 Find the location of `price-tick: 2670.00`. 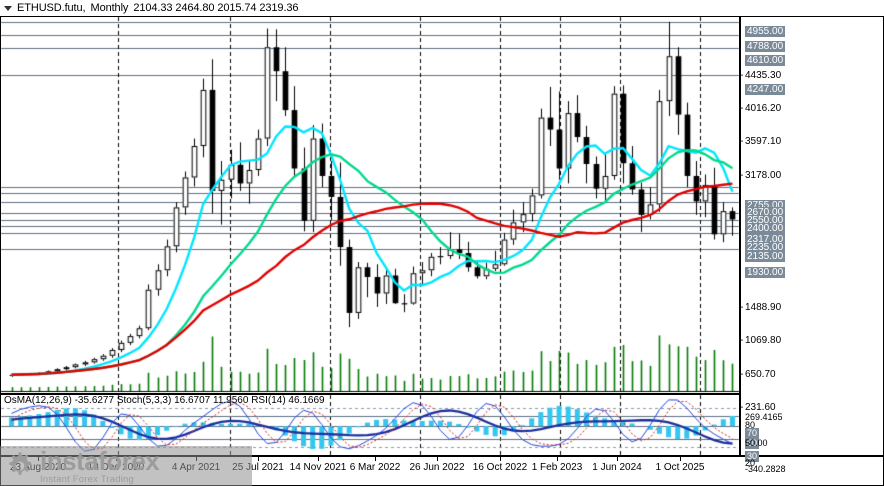

price-tick: 2670.00 is located at coordinates (765, 212).